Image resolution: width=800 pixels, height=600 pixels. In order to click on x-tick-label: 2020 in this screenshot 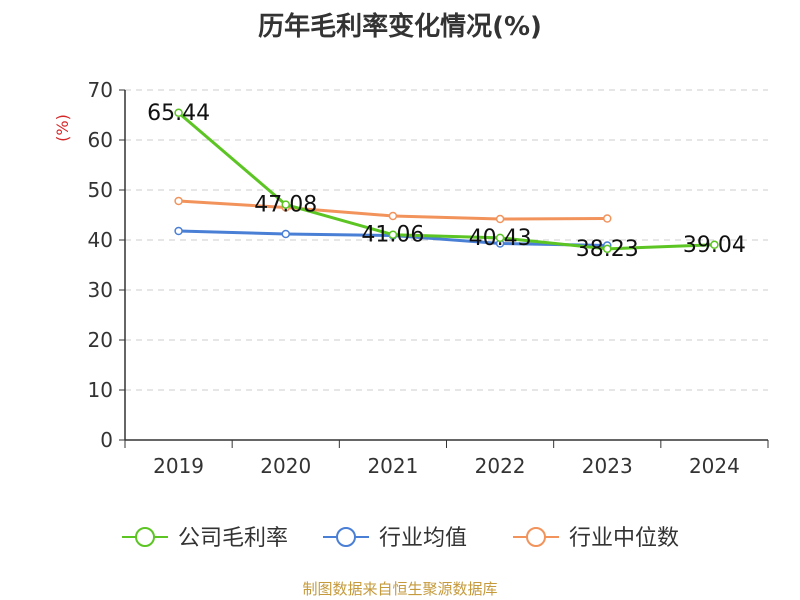, I will do `click(285, 466)`.